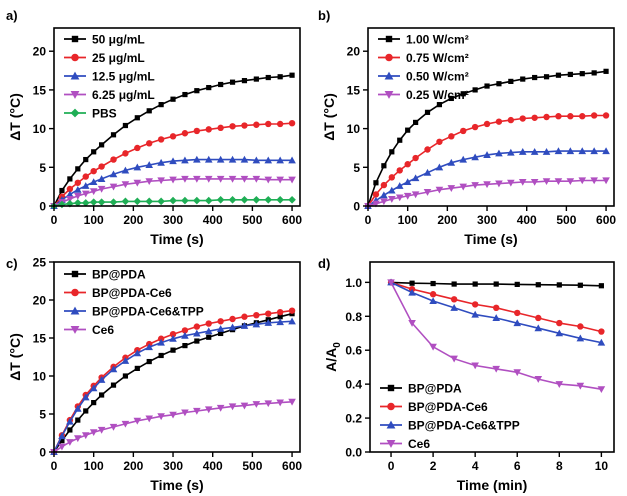 This screenshot has height=496, width=627. Describe the element at coordinates (54, 220) in the screenshot. I see `x-tick-label: 0` at that location.